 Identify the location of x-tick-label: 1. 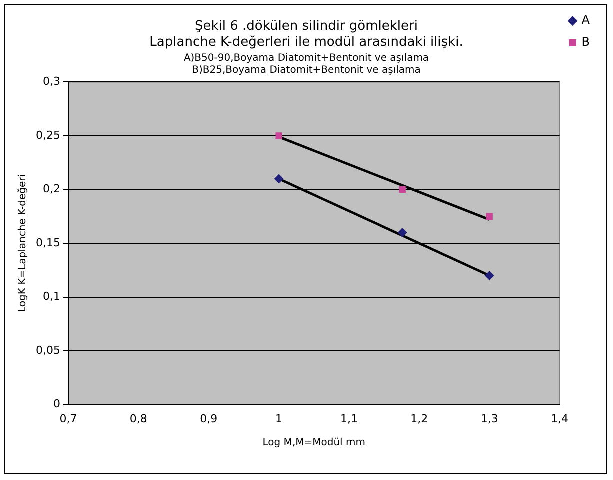
(279, 419).